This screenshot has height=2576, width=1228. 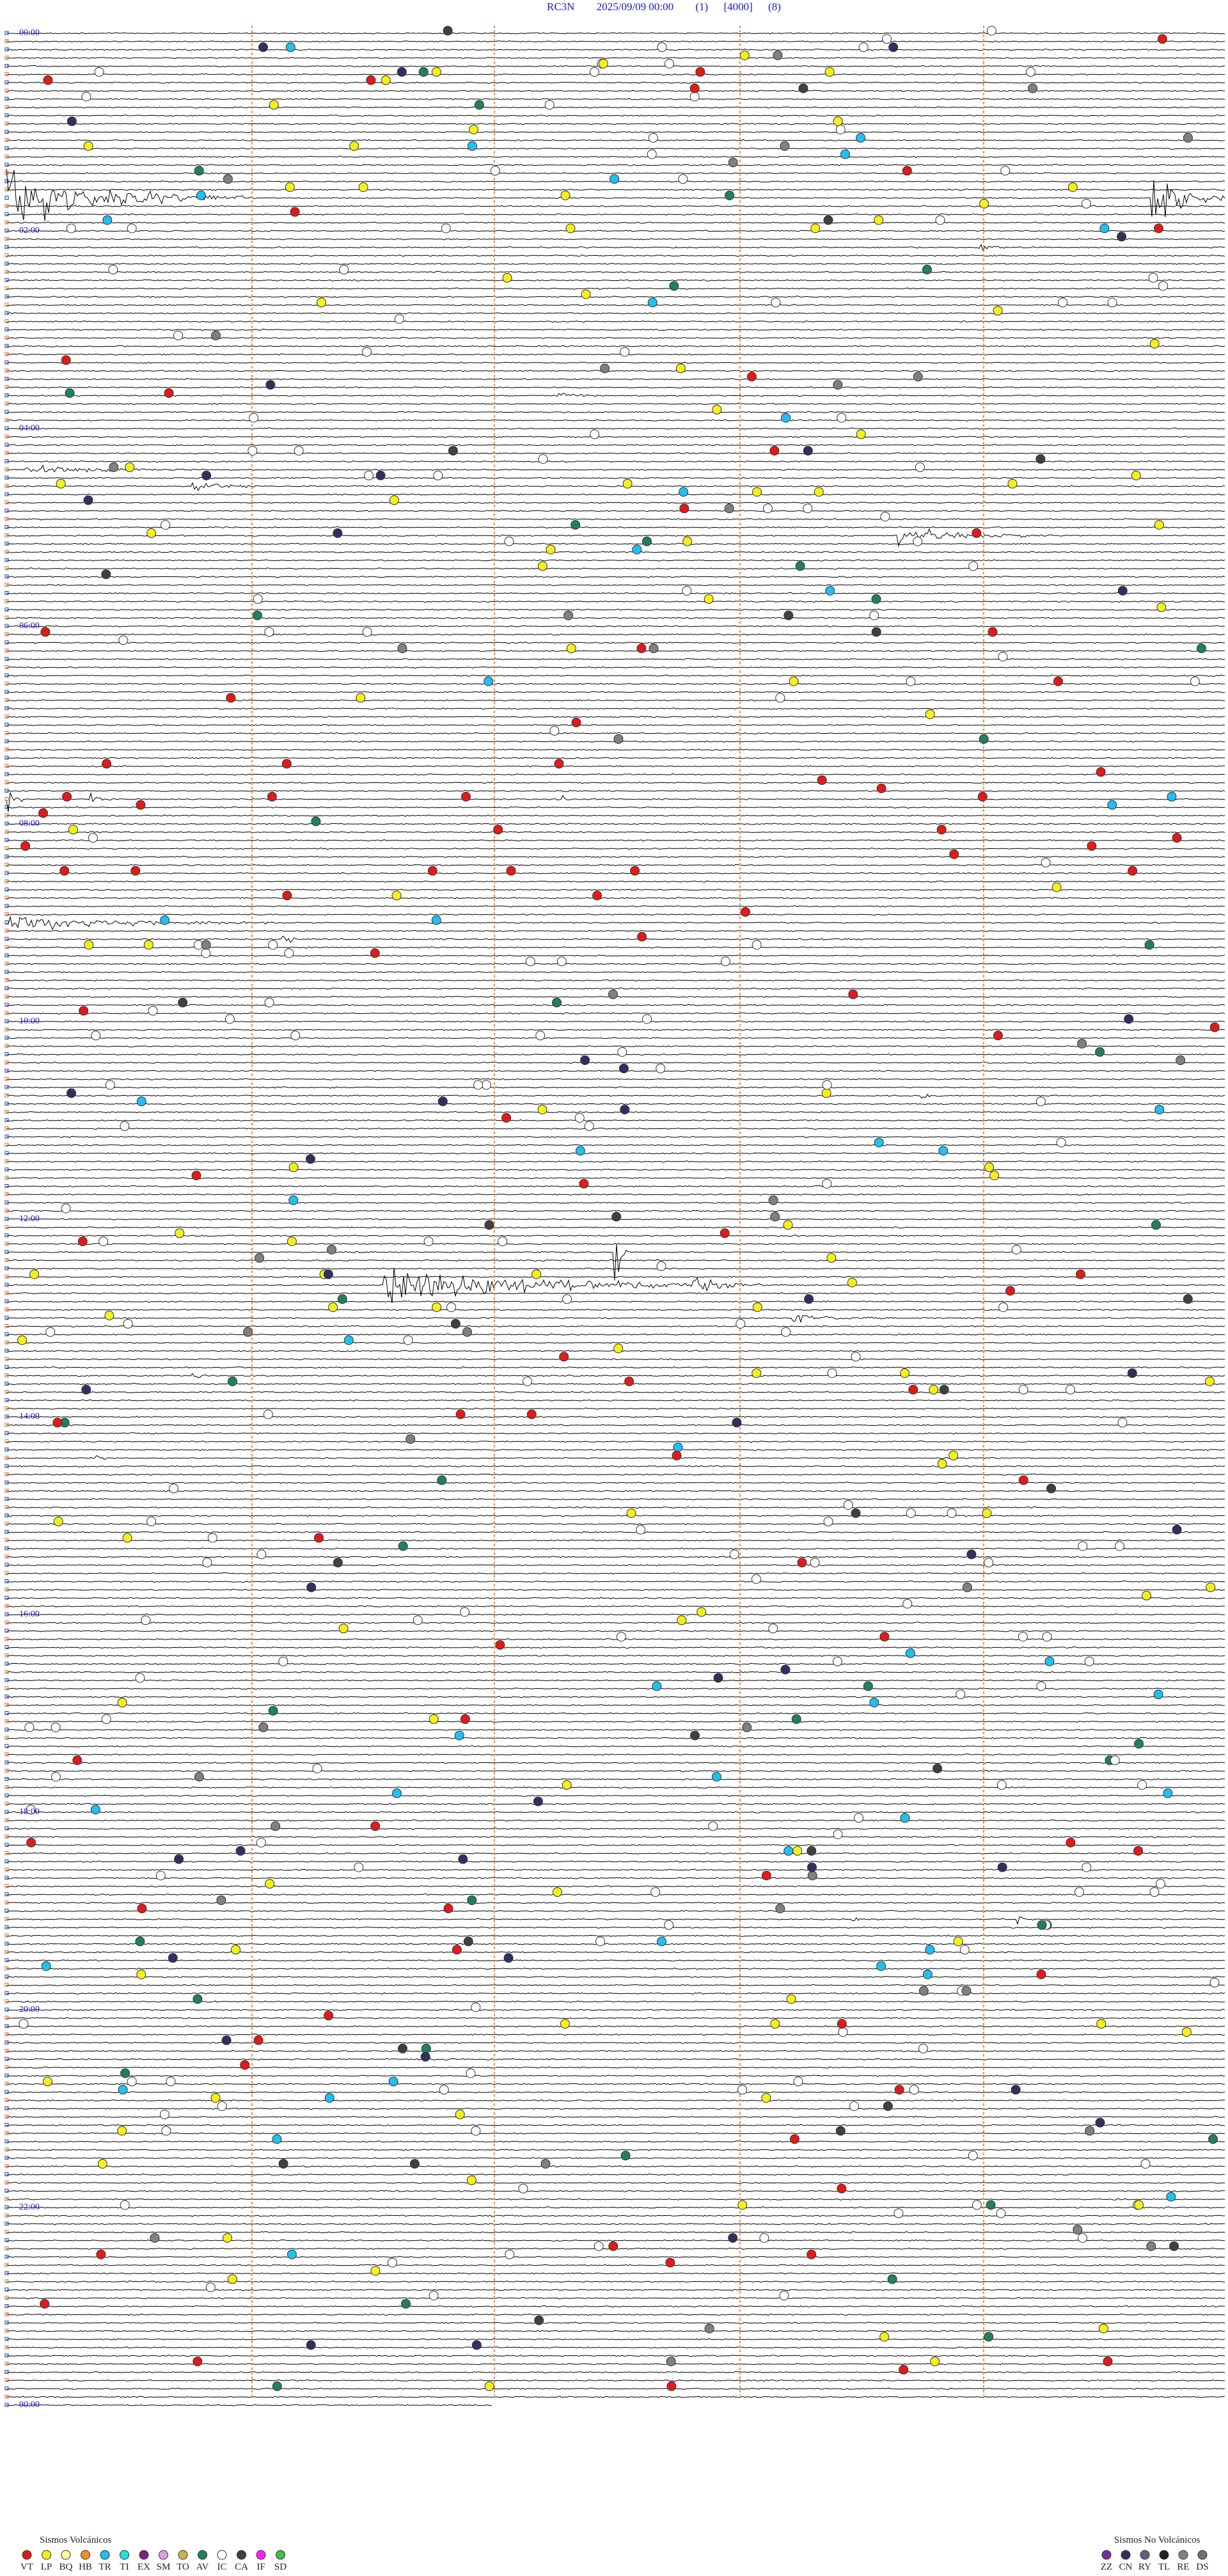 I want to click on gain: [4000], so click(x=737, y=7).